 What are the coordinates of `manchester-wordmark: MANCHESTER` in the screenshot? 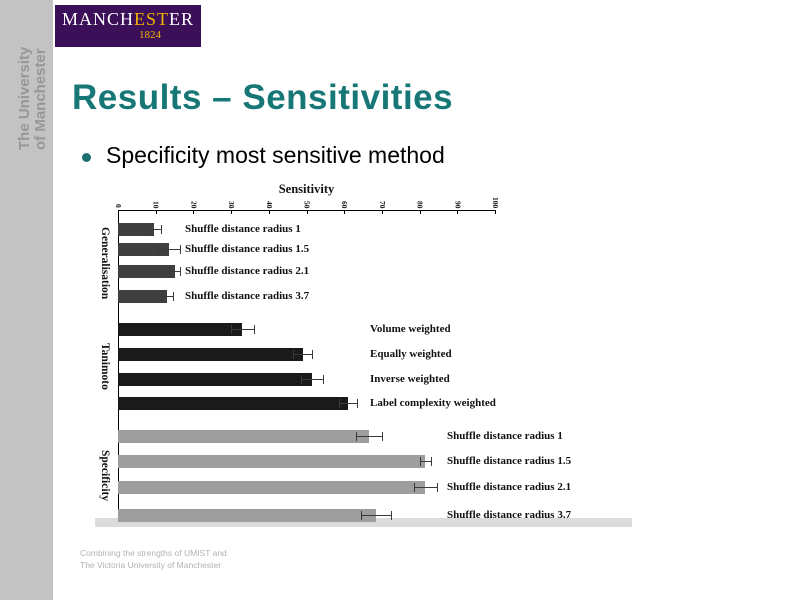 It's located at (128, 19).